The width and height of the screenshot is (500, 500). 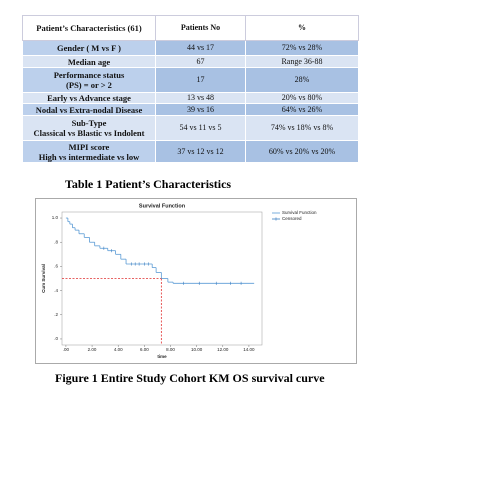 What do you see at coordinates (223, 349) in the screenshot?
I see `x-tick-label: 12.00` at bounding box center [223, 349].